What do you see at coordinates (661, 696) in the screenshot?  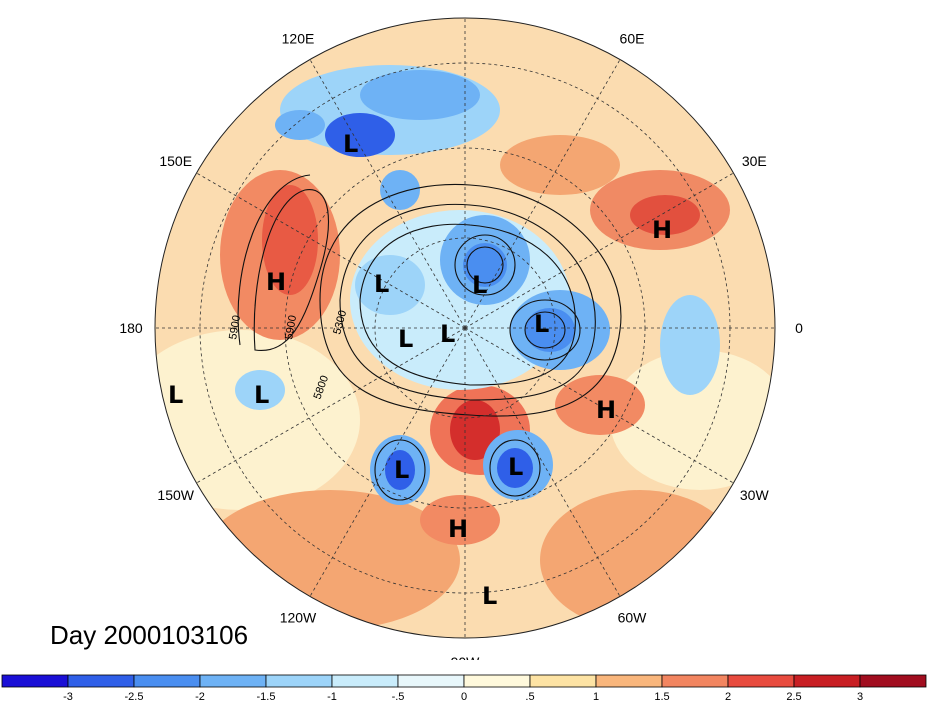 I see `colorbar-tick-label: 1.5` at bounding box center [661, 696].